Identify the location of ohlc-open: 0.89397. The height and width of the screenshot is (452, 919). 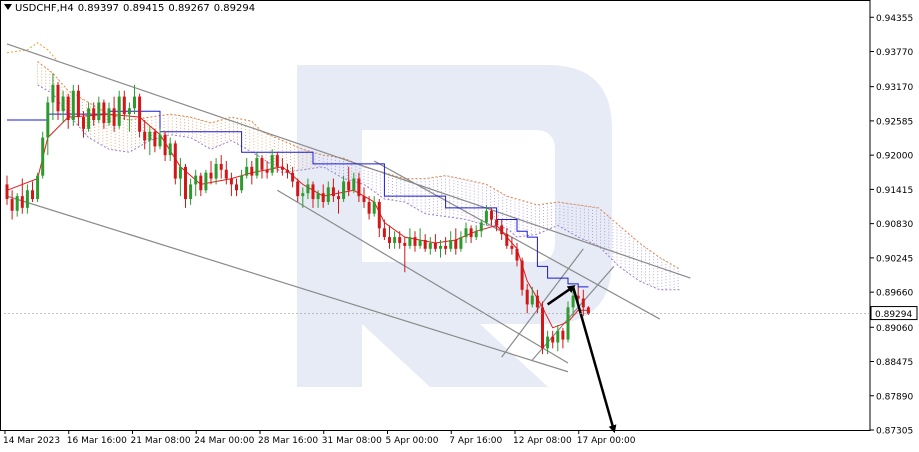
(98, 8).